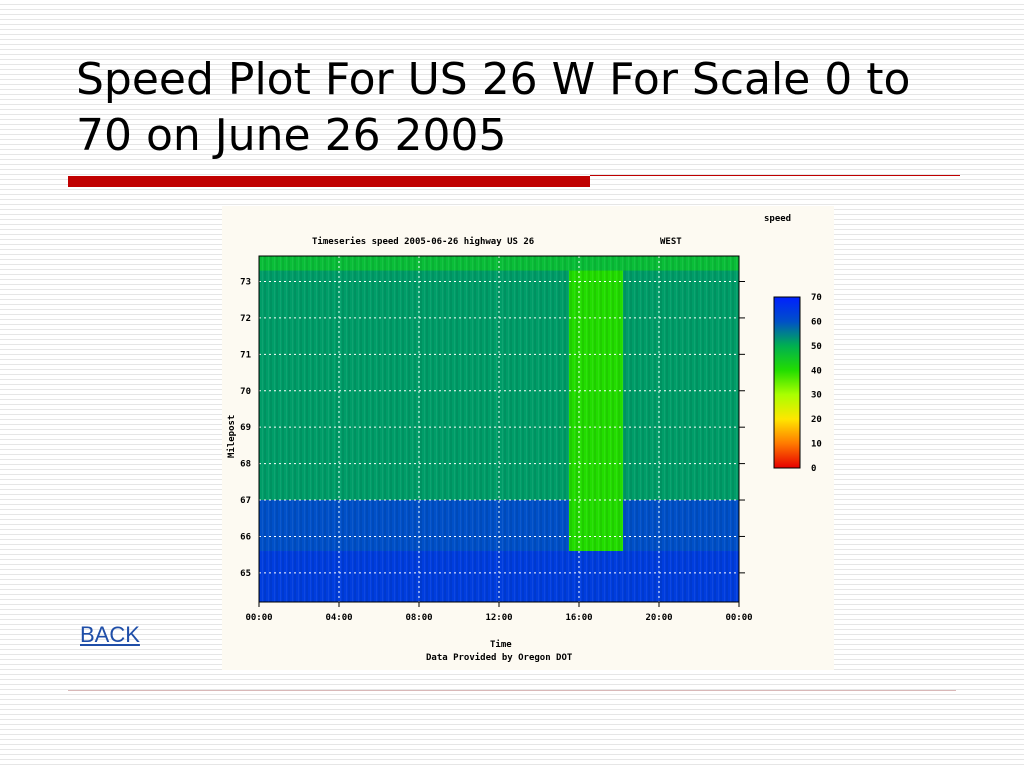  What do you see at coordinates (418, 618) in the screenshot?
I see `x-tick-label: 08:00` at bounding box center [418, 618].